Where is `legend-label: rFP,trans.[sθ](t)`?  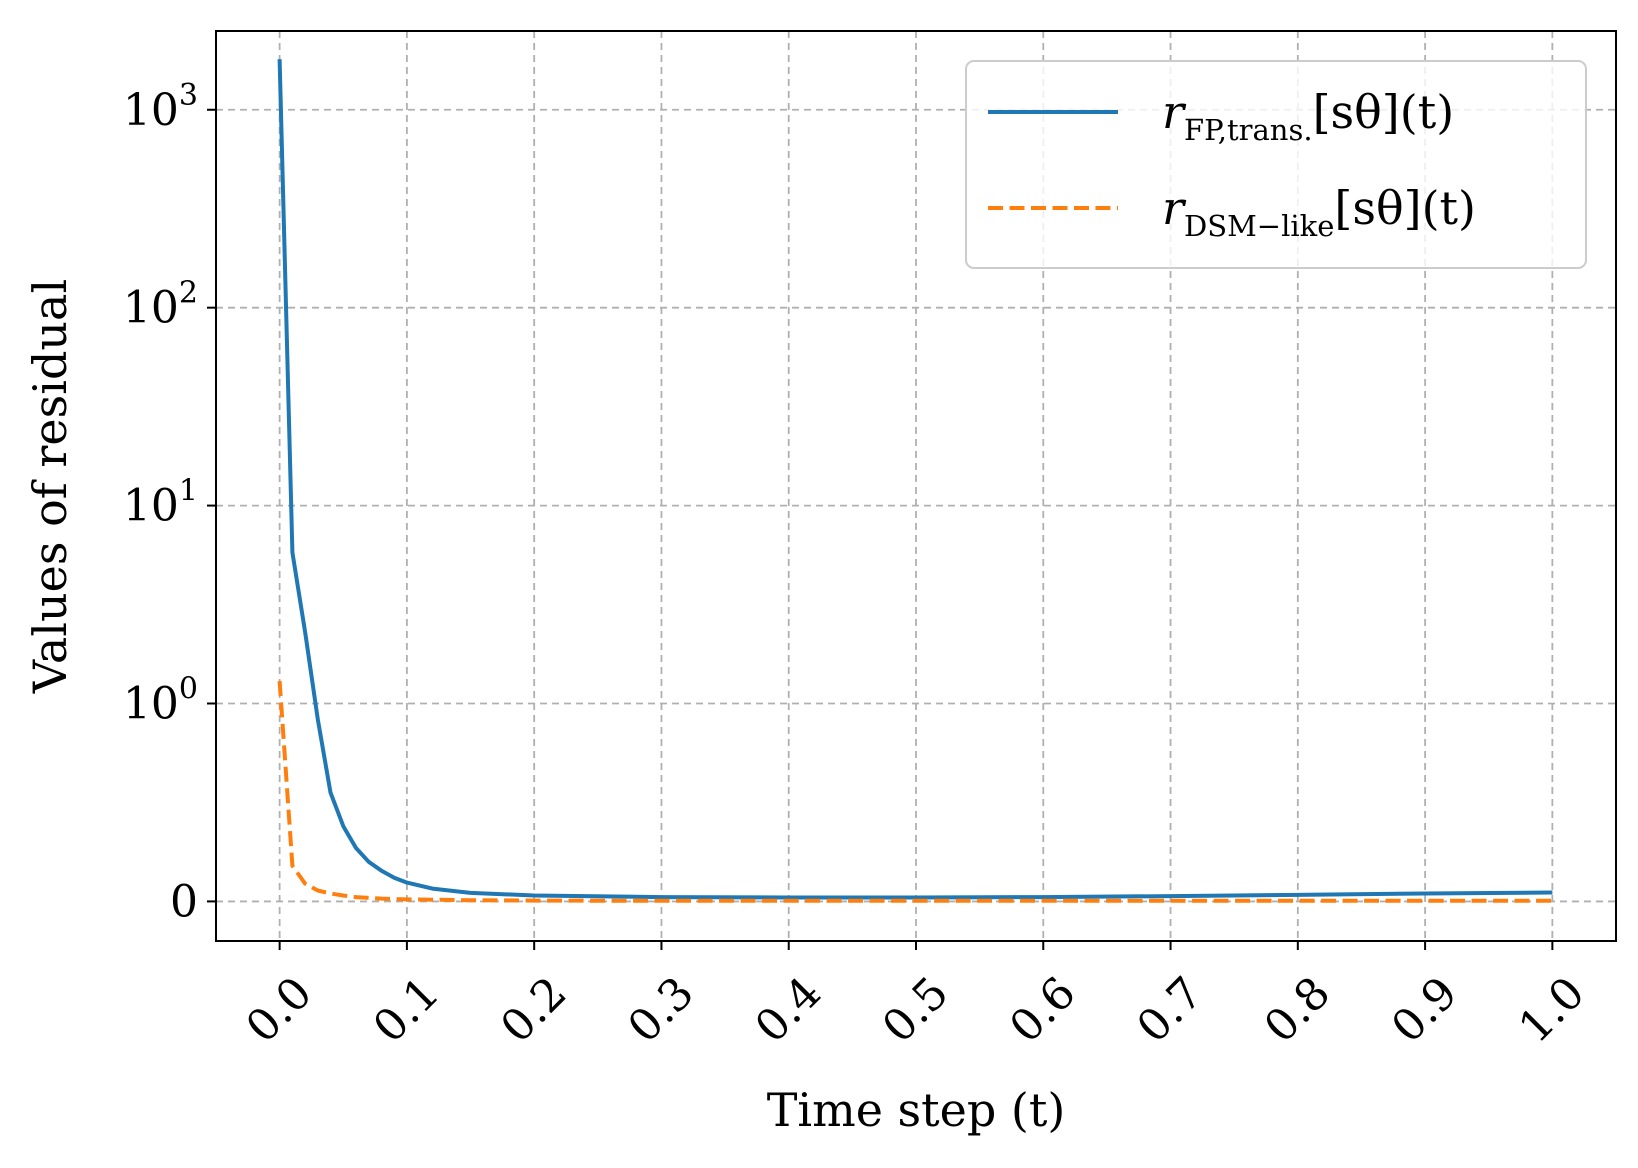 legend-label: rFP,trans.[sθ](t) is located at coordinates (1308, 116).